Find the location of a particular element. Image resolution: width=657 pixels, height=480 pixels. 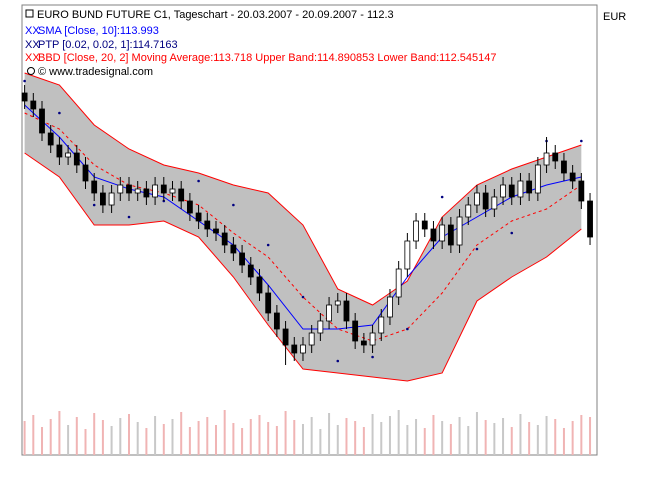

volume is located at coordinates (307, 432).